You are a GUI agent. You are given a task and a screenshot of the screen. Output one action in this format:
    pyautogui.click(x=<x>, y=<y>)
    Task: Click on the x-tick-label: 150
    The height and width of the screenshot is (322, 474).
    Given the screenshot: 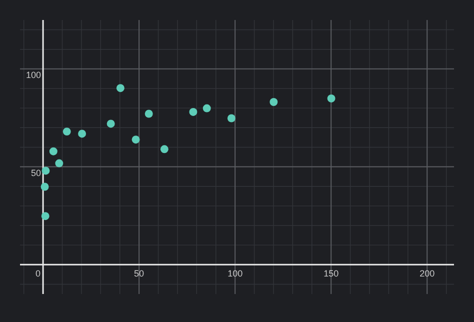 What is the action you would take?
    pyautogui.click(x=331, y=273)
    